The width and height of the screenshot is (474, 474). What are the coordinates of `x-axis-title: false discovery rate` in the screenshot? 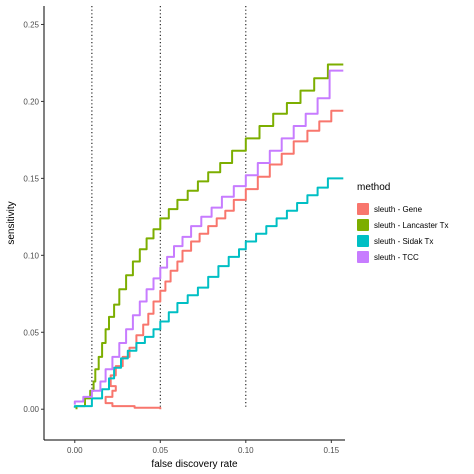 It's located at (194, 464).